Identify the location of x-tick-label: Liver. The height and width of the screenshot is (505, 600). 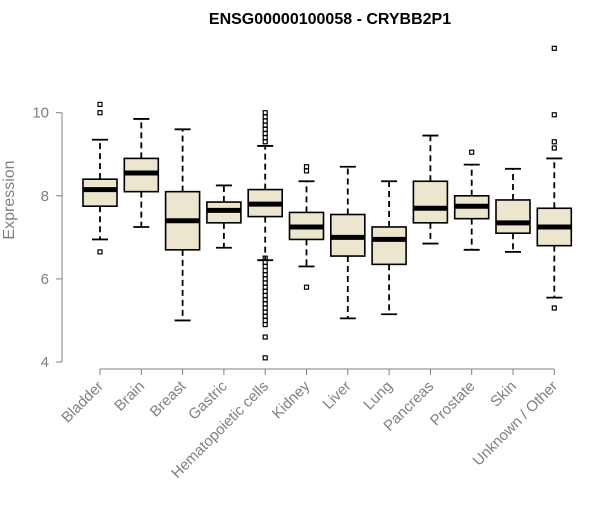
(337, 395).